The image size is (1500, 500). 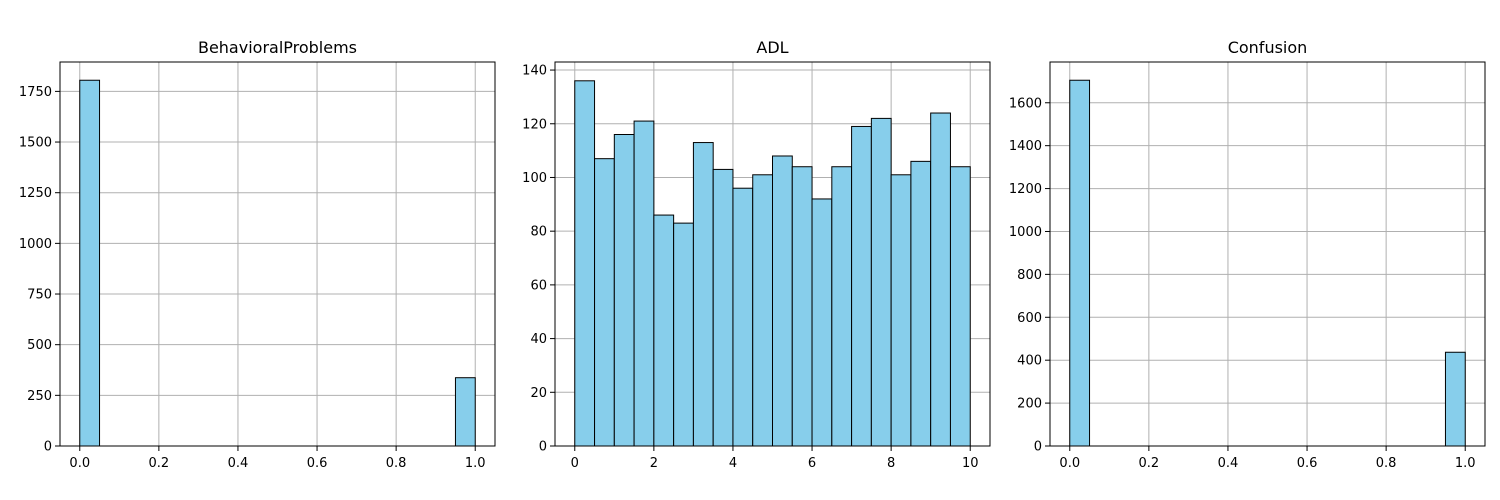 I want to click on chart-title: Confusion, so click(x=1268, y=47).